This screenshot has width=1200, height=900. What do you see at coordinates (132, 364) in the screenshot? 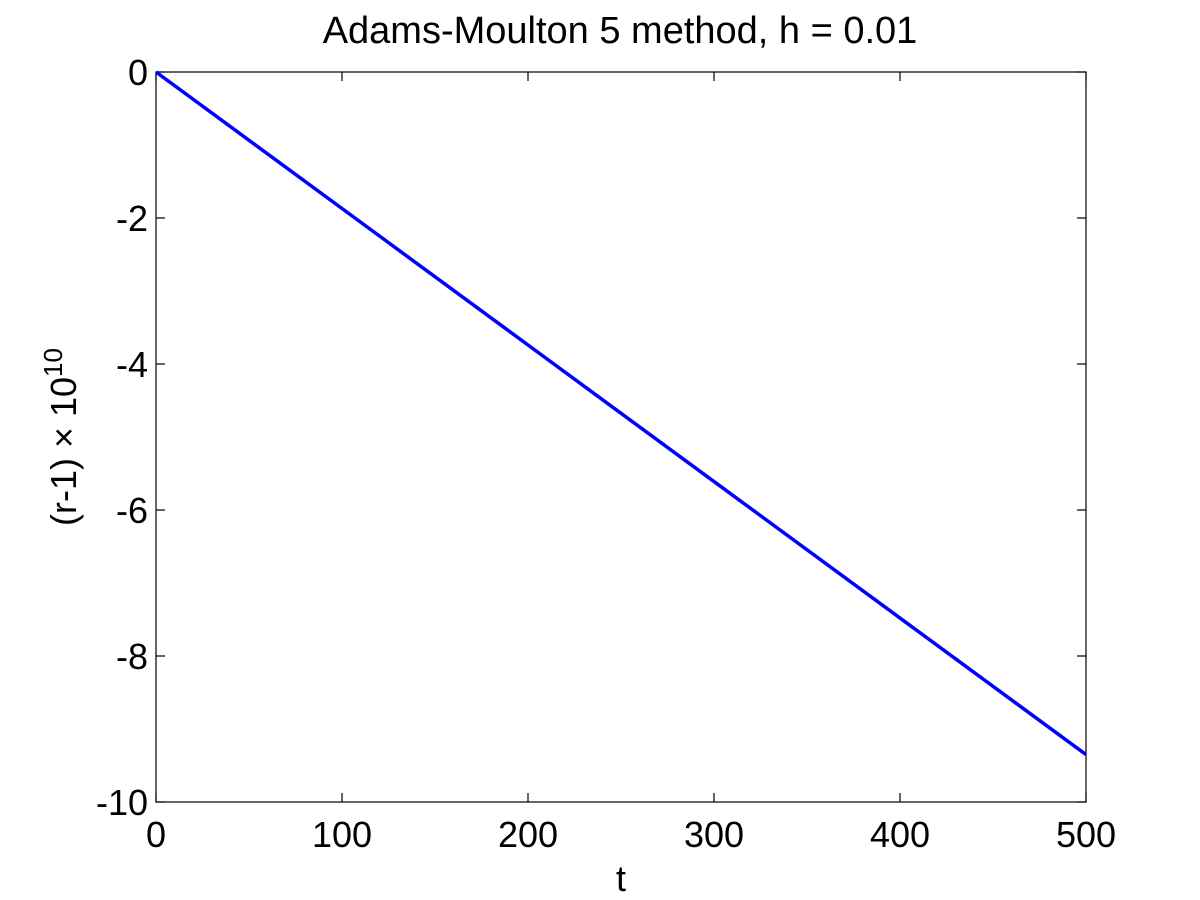
I see `y-tick-label: -4` at bounding box center [132, 364].